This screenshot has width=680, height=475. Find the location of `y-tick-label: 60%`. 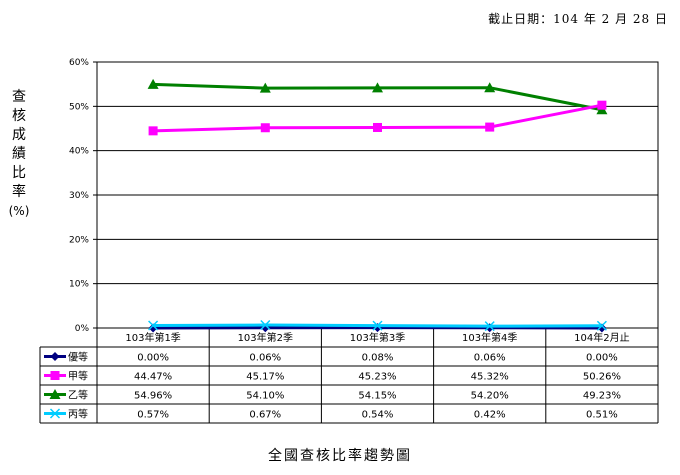

y-tick-label: 60% is located at coordinates (79, 63).